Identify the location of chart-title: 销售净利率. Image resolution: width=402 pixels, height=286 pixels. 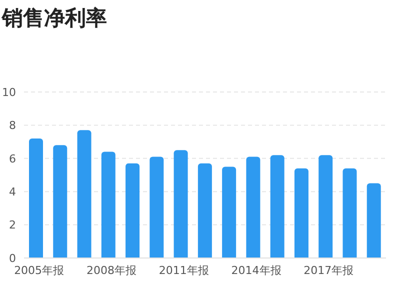
(54, 18).